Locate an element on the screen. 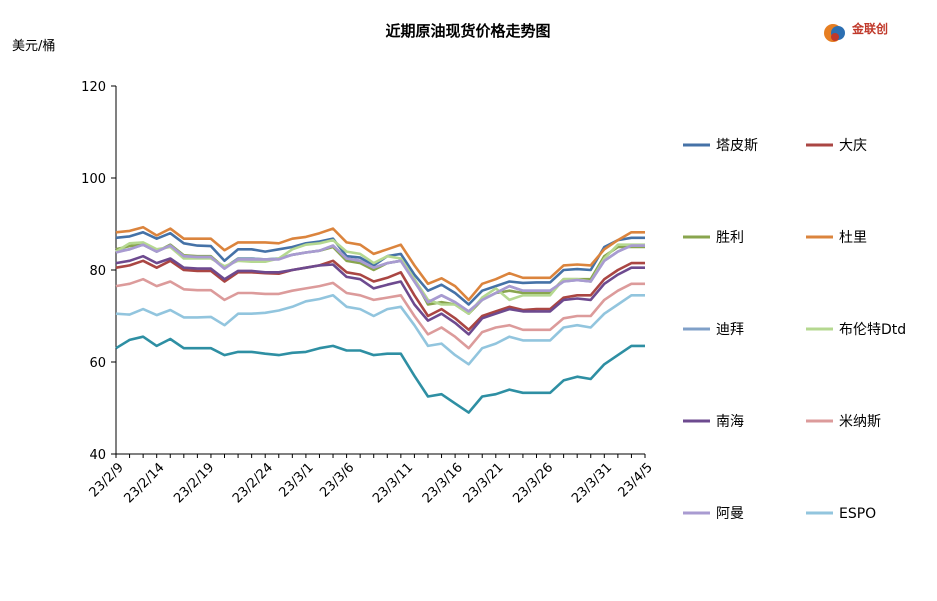 The height and width of the screenshot is (601, 937). brand-logo-mark-icon is located at coordinates (834, 33).